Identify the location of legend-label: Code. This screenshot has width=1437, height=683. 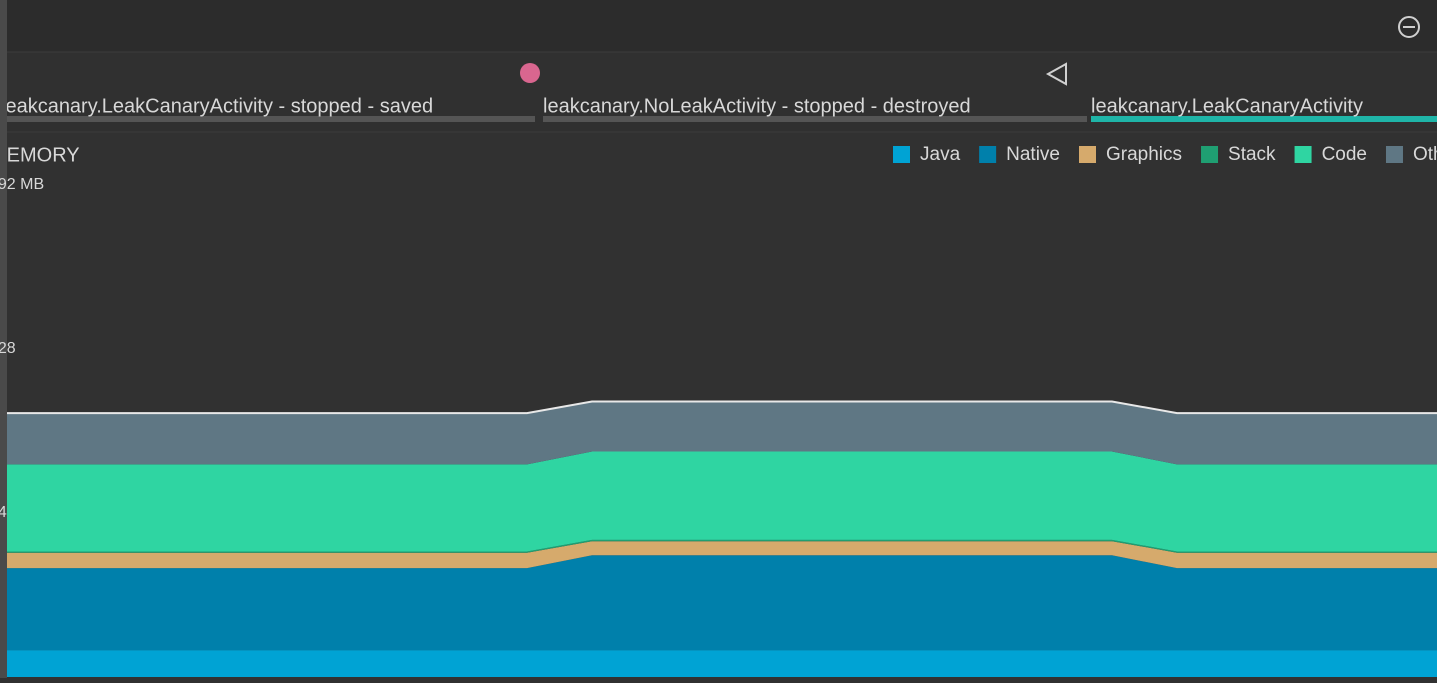
(1344, 154).